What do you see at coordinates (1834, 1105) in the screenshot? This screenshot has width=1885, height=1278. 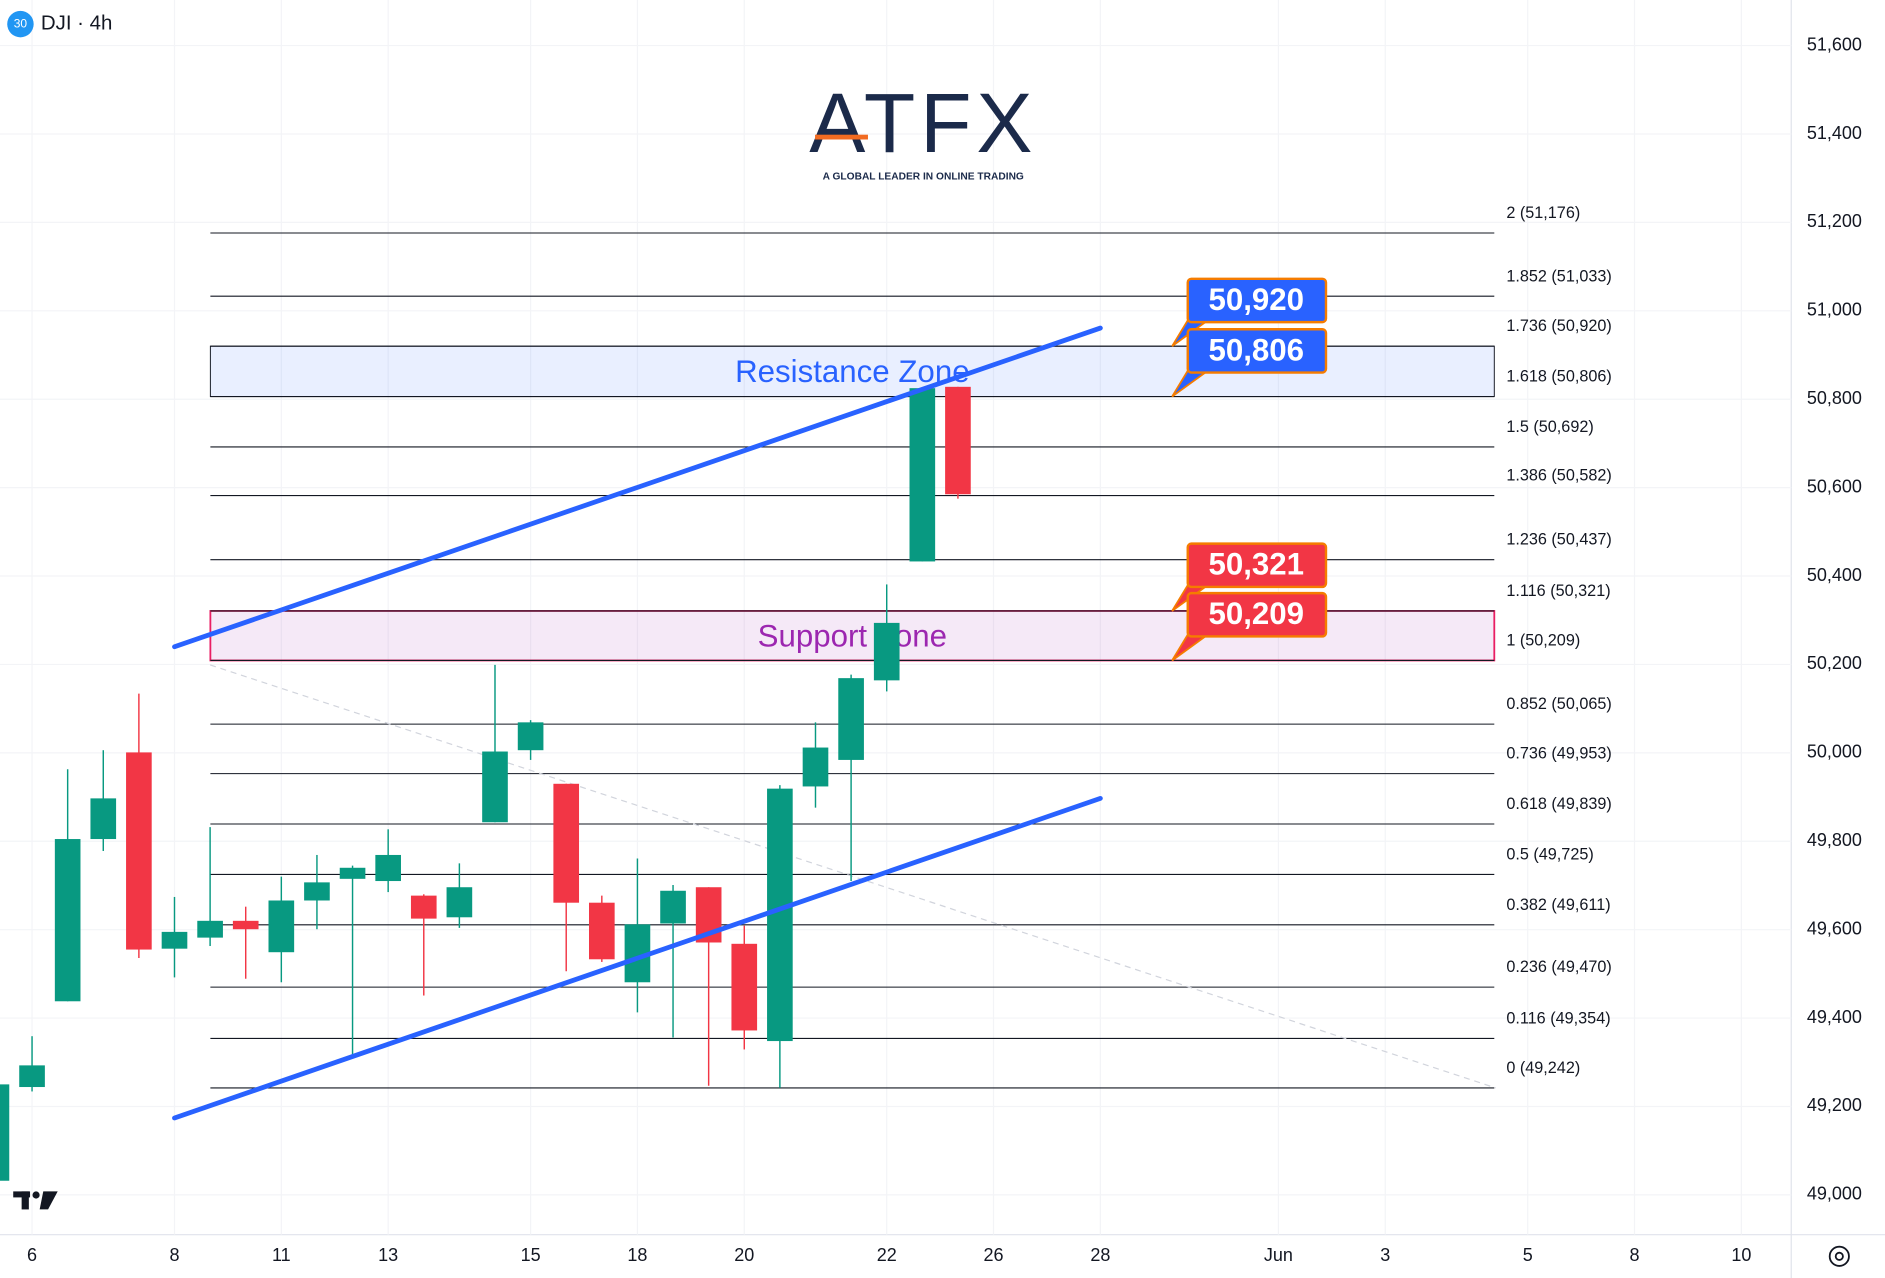 I see `y-tick-label: 49,200` at bounding box center [1834, 1105].